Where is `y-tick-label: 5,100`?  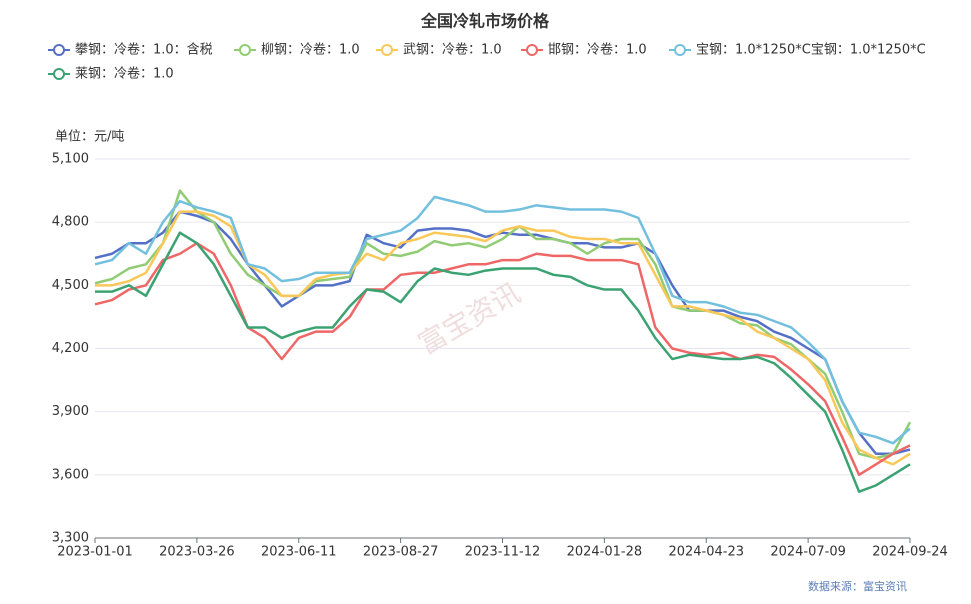
y-tick-label: 5,100 is located at coordinates (70, 159).